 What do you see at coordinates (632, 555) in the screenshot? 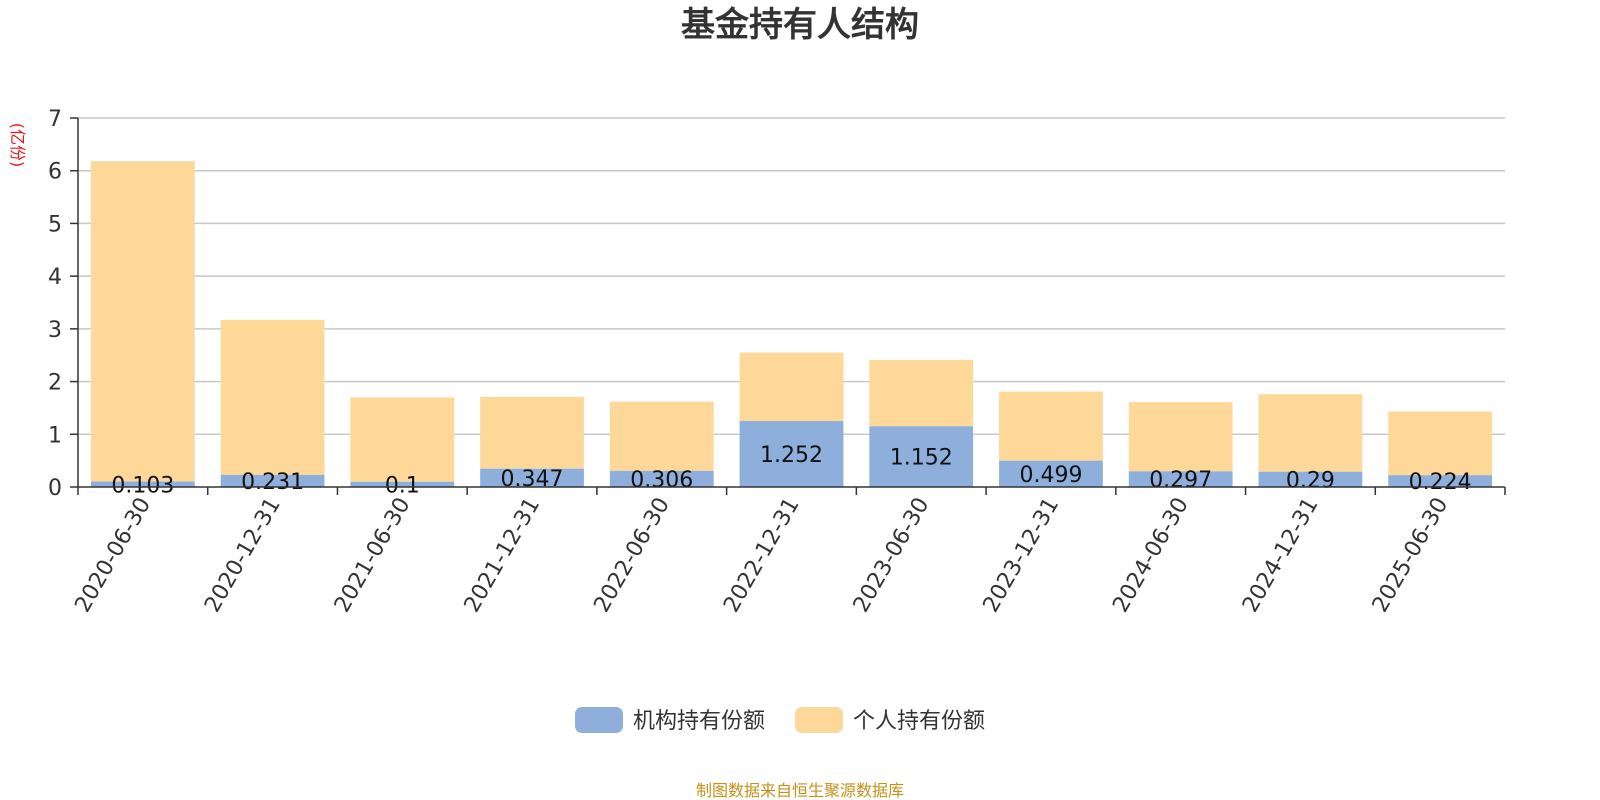
I see `x-tick-label: 2022-06-30` at bounding box center [632, 555].